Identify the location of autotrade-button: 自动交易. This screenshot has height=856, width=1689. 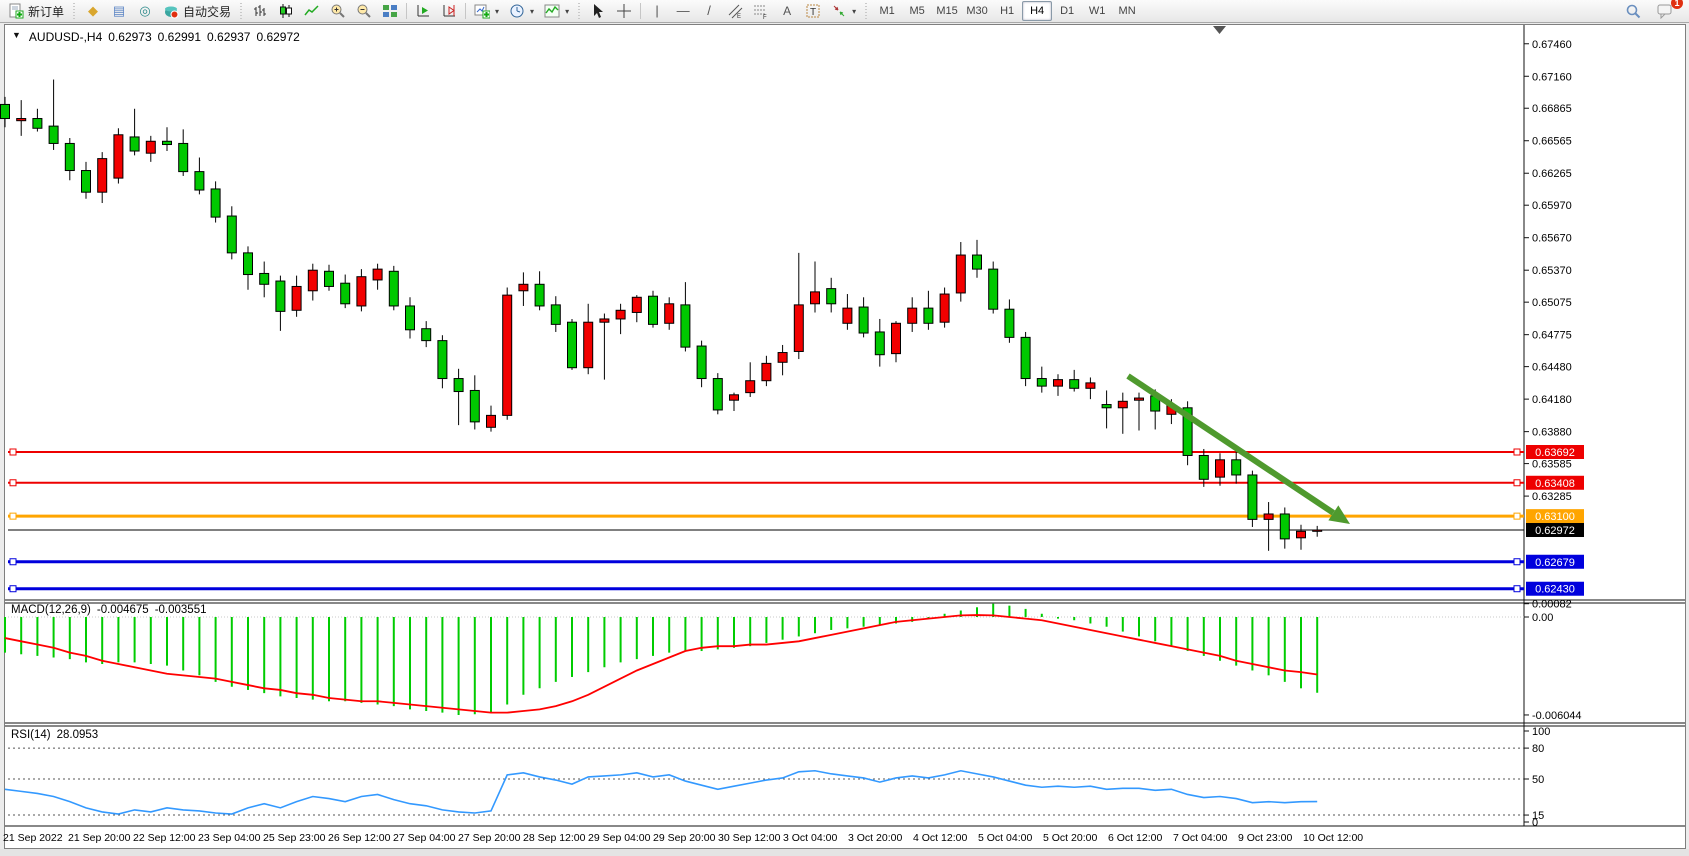
(197, 11).